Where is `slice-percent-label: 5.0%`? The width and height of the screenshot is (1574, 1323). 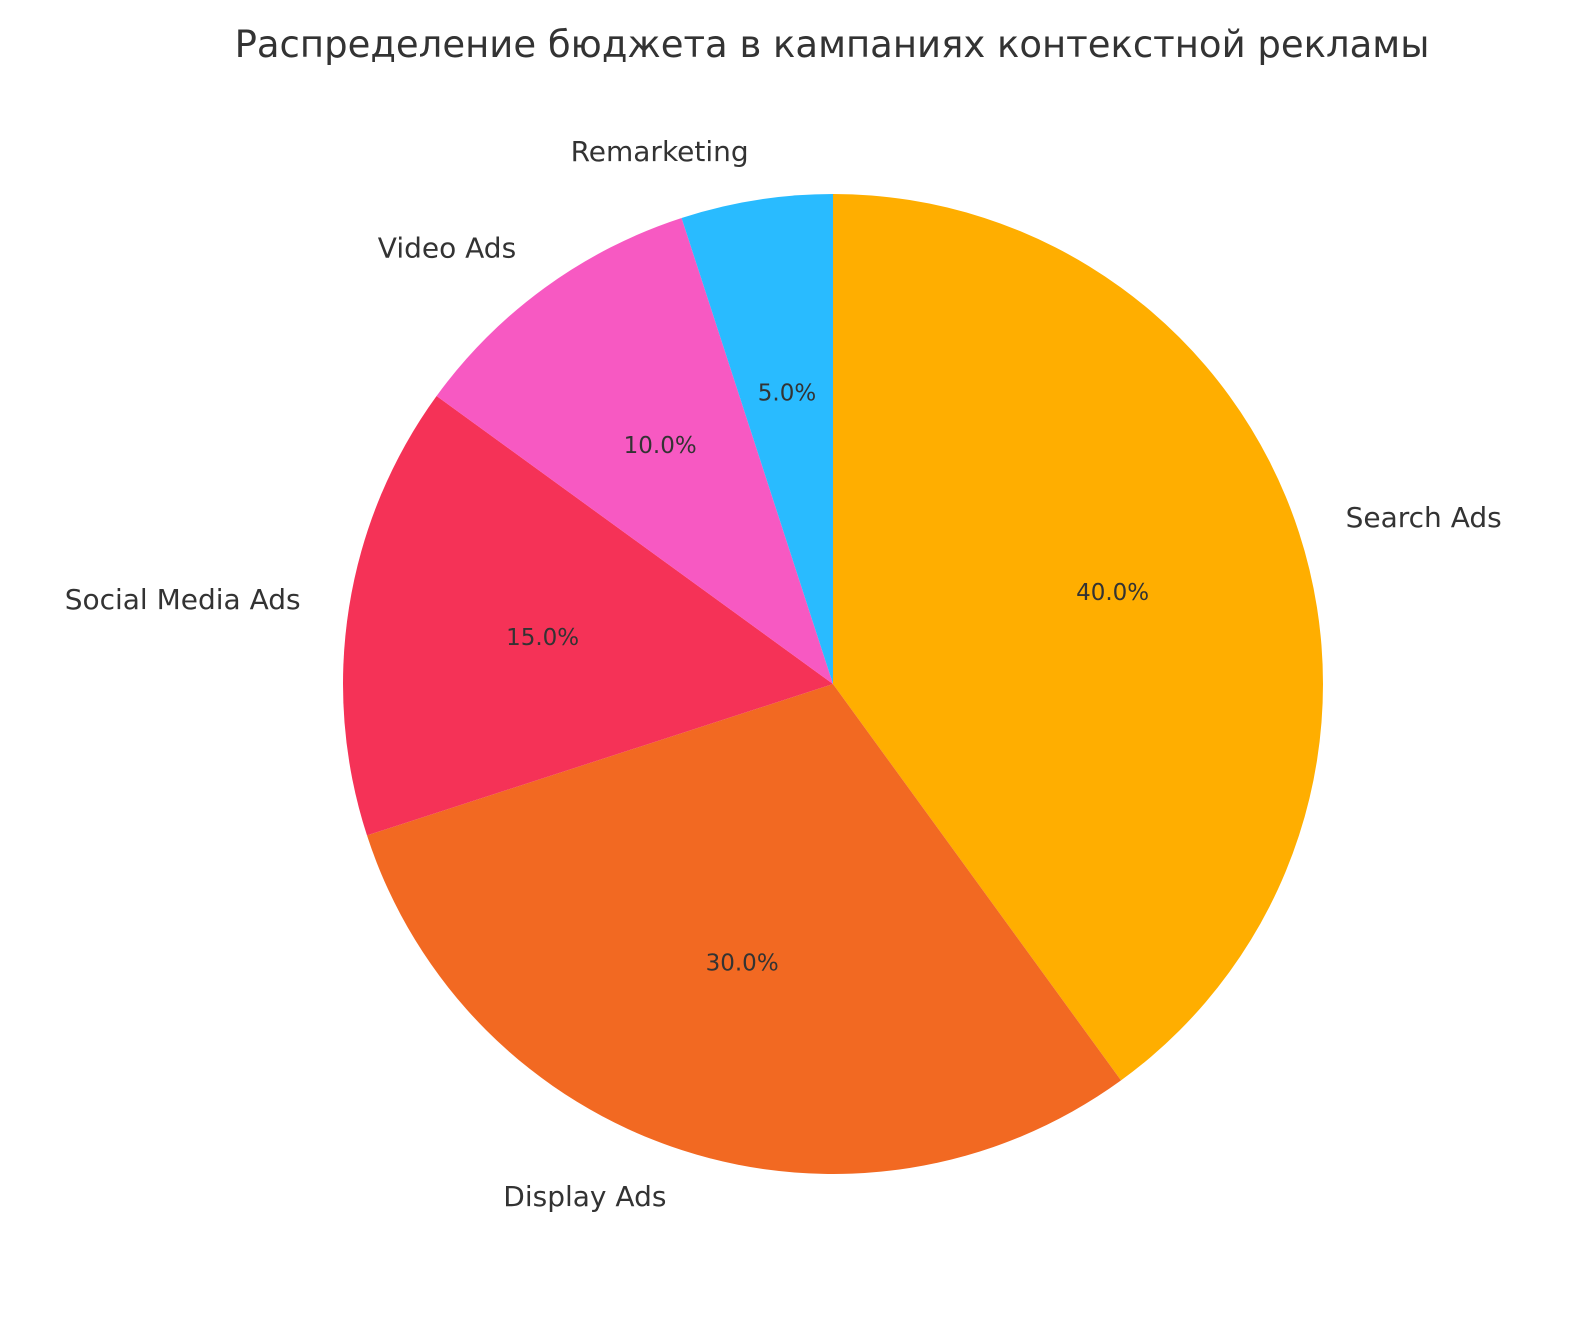
slice-percent-label: 5.0% is located at coordinates (787, 394).